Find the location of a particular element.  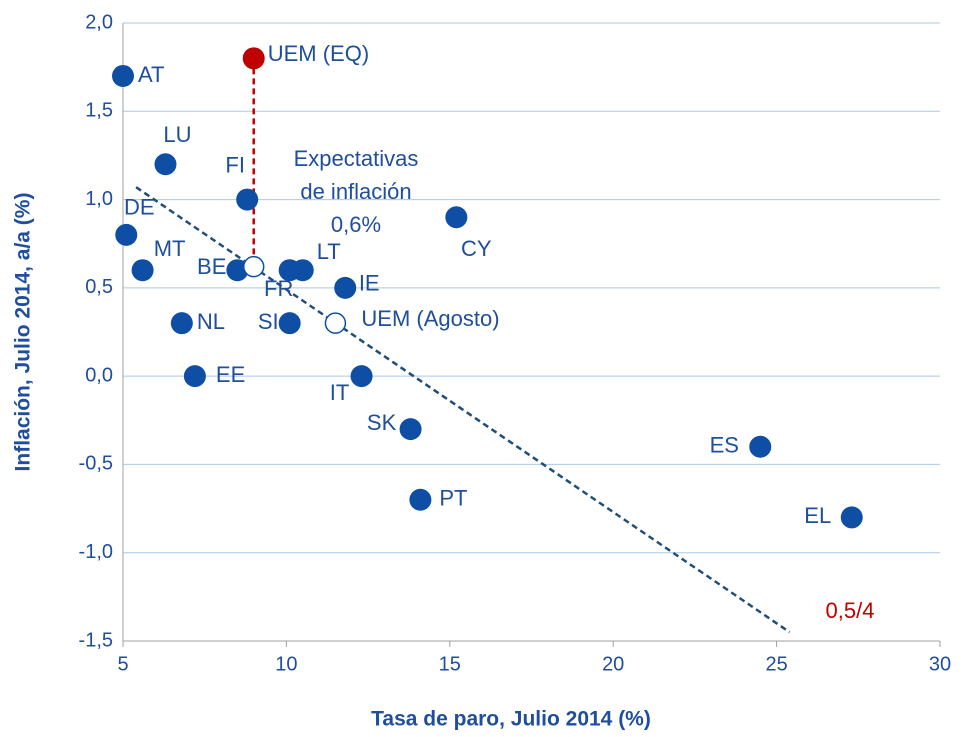

point-label: FI is located at coordinates (235, 164).